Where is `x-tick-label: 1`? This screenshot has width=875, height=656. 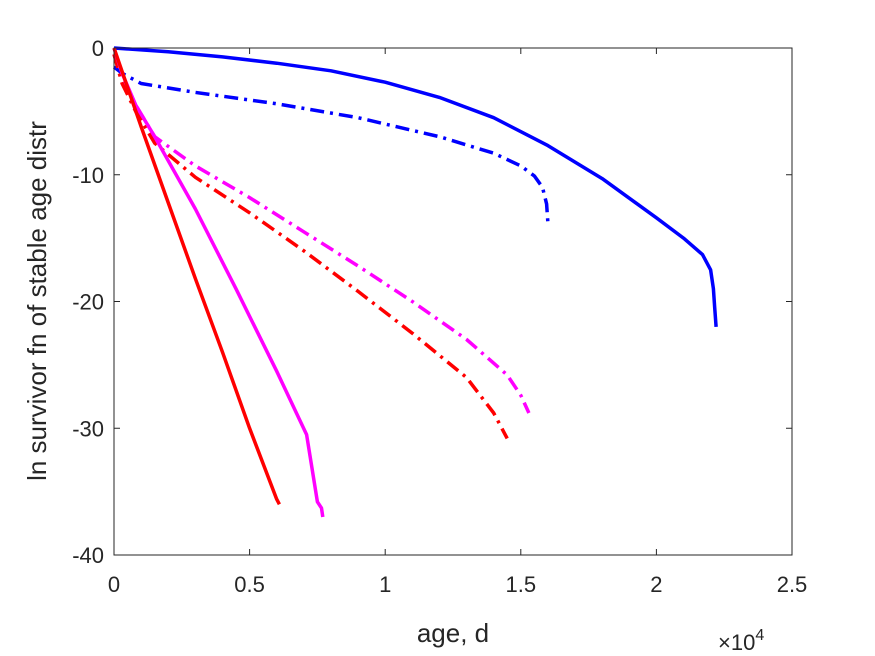
x-tick-label: 1 is located at coordinates (385, 584).